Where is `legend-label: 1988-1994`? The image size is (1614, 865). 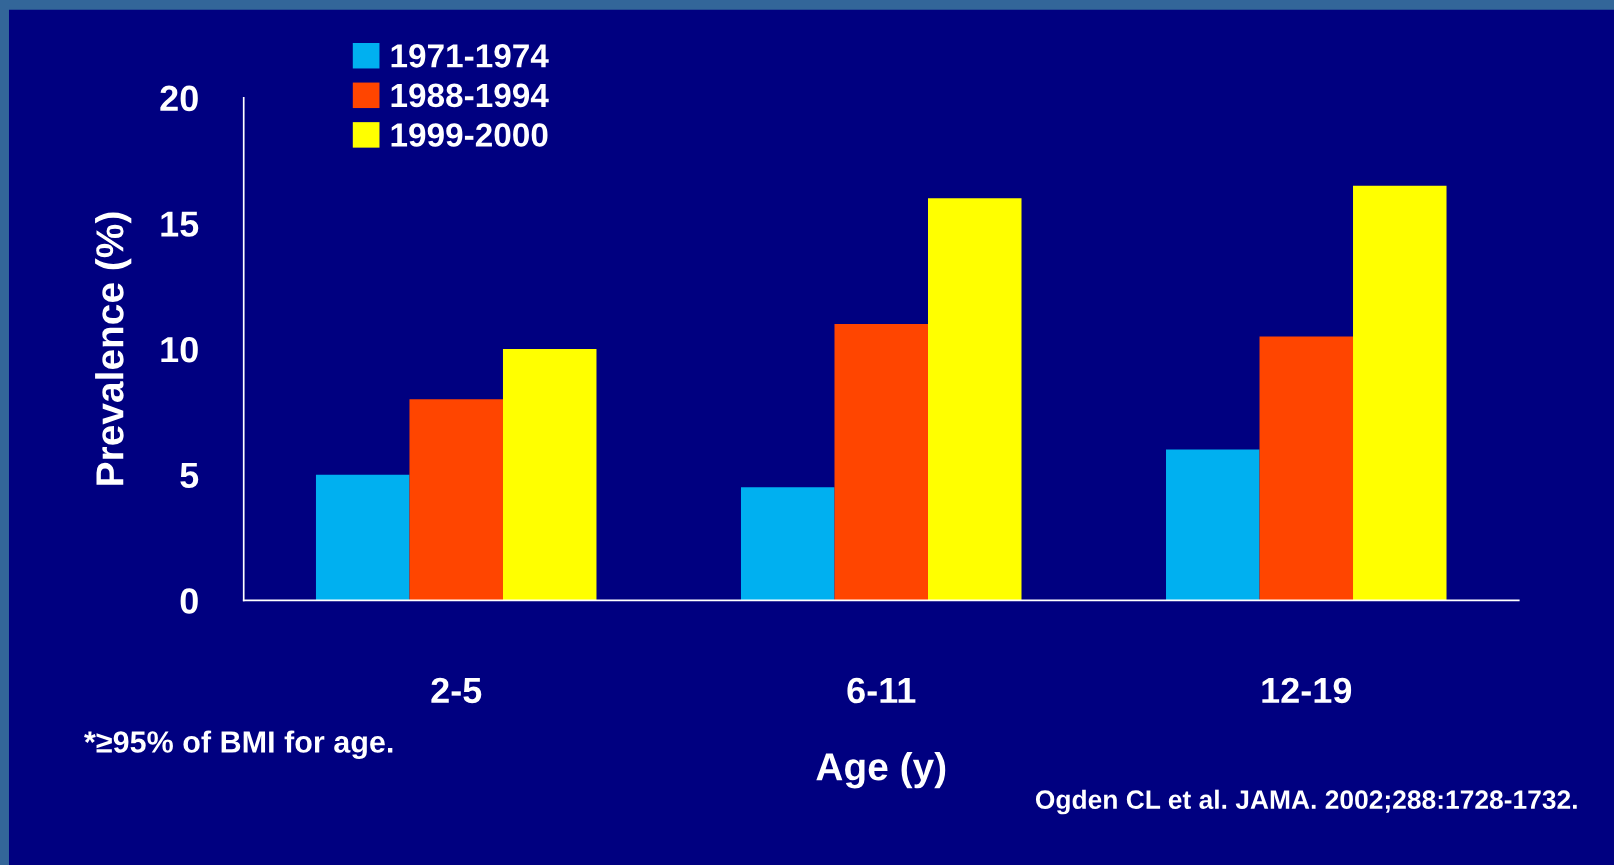
legend-label: 1988-1994 is located at coordinates (470, 95).